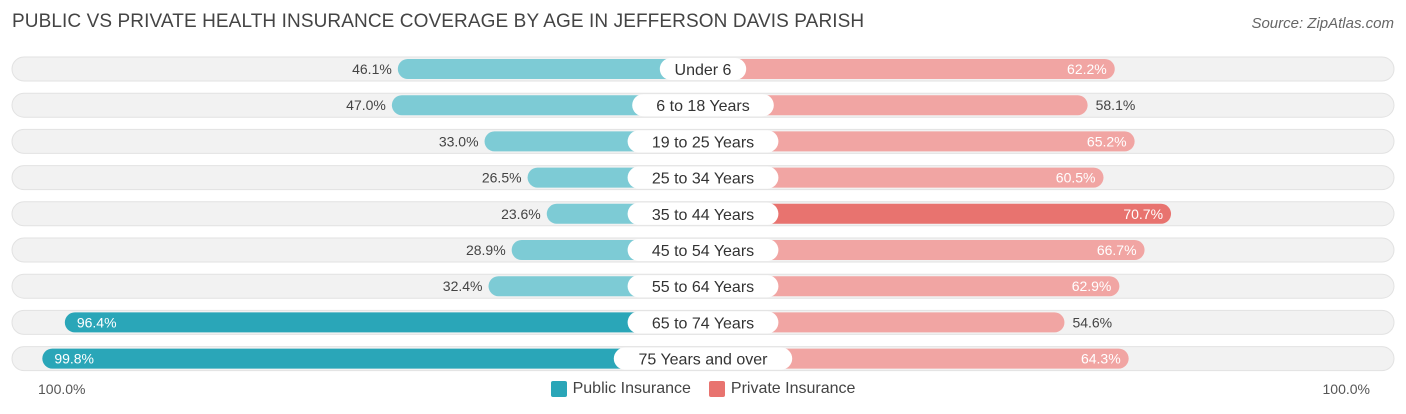 Image resolution: width=1406 pixels, height=414 pixels. Describe the element at coordinates (1143, 214) in the screenshot. I see `private-value-label: 70.7%` at that location.